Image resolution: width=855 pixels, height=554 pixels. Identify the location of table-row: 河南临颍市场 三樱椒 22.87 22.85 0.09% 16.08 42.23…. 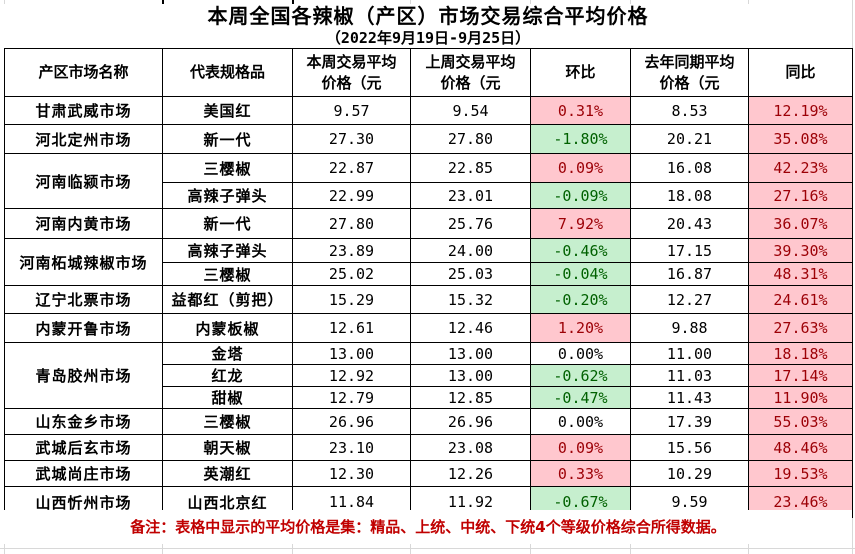
(428, 181).